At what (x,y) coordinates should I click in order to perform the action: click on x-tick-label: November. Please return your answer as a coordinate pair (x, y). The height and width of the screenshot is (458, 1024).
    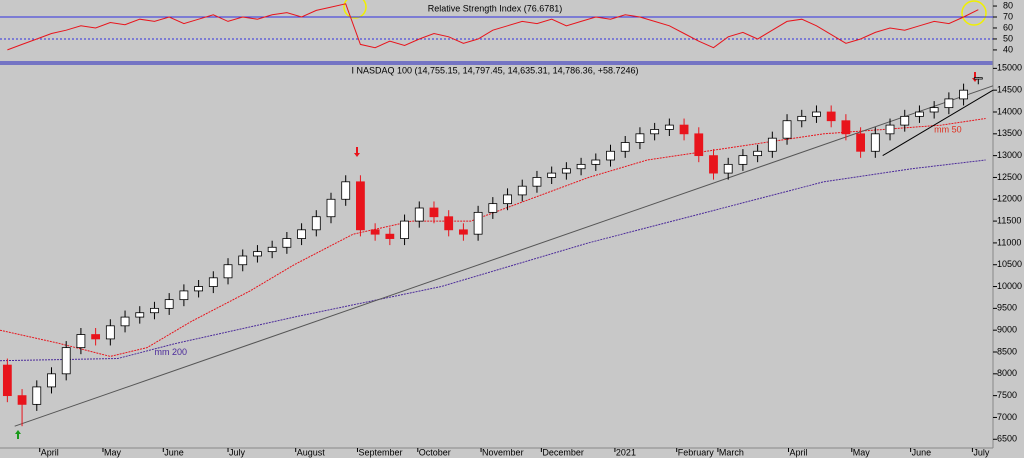
    Looking at the image, I should click on (503, 452).